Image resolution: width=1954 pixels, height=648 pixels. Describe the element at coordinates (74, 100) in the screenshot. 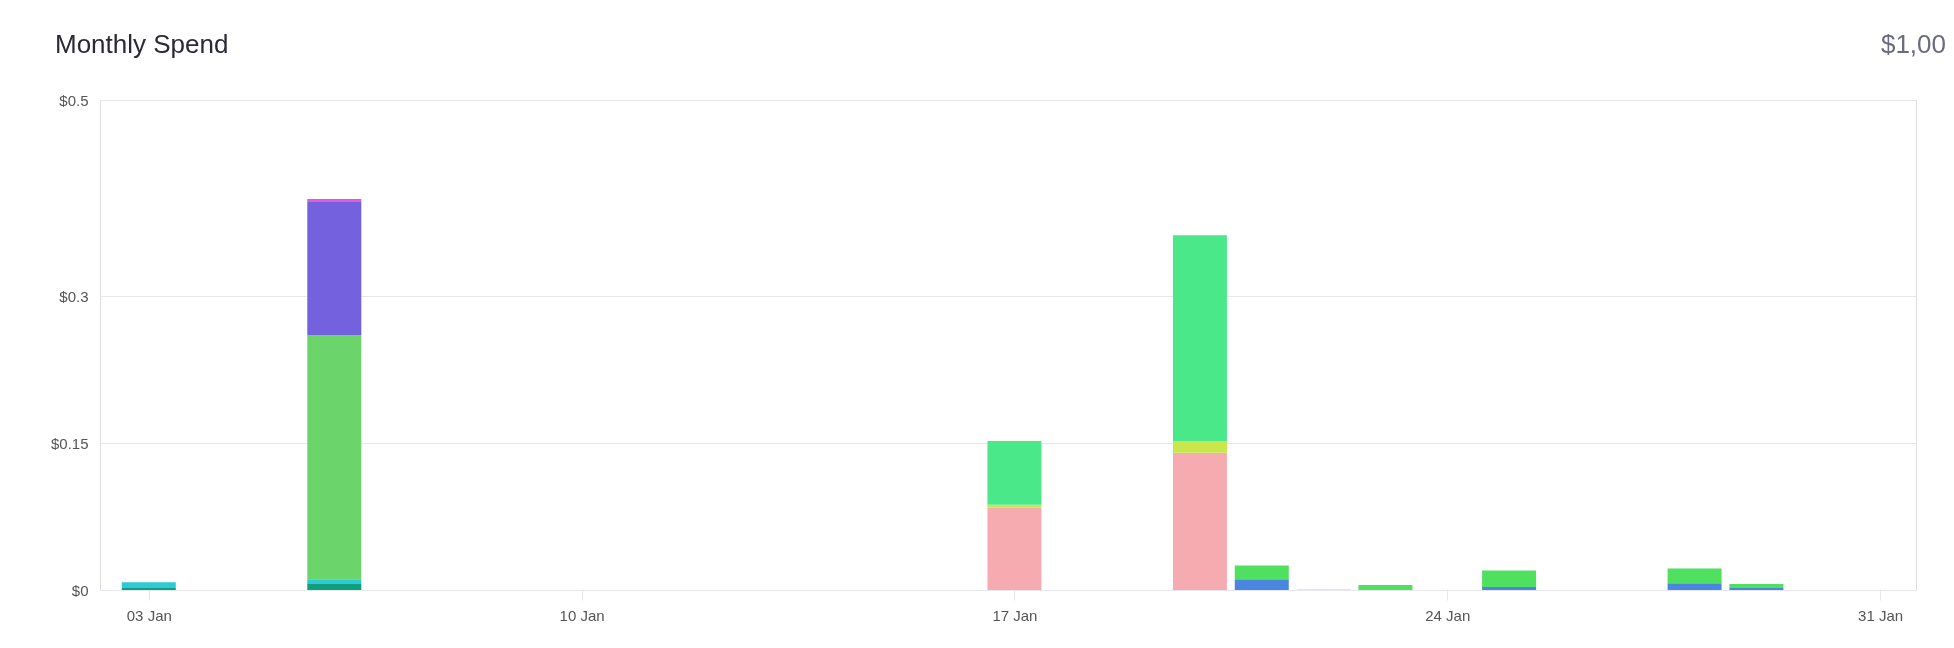

I see `y-tick-label: $0.5` at that location.